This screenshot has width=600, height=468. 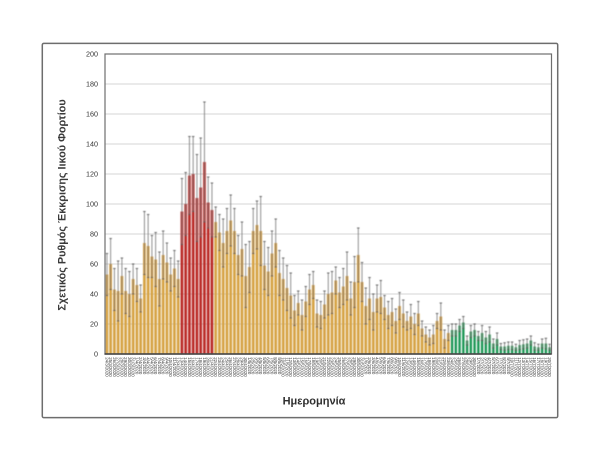 I want to click on svg-text: 11/4/2020, so click(x=174, y=367).